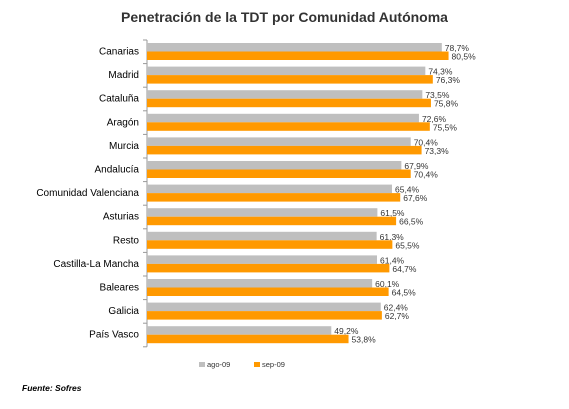 The width and height of the screenshot is (569, 409). What do you see at coordinates (119, 99) in the screenshot?
I see `category-label: Cataluña` at bounding box center [119, 99].